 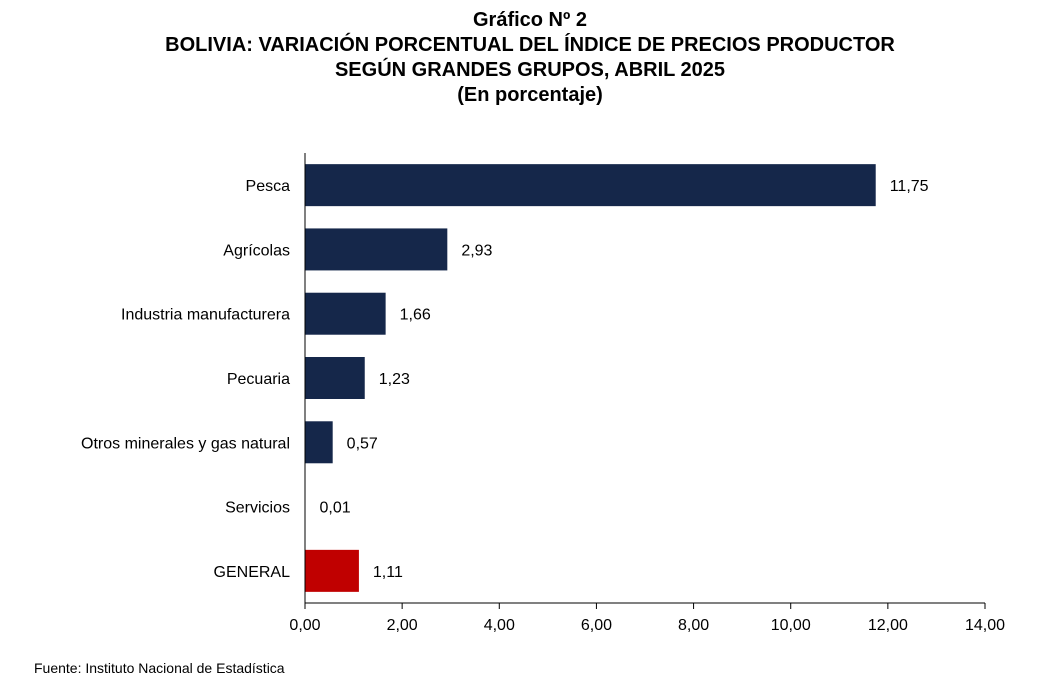 I want to click on category-label: Pecuaria, so click(x=258, y=379).